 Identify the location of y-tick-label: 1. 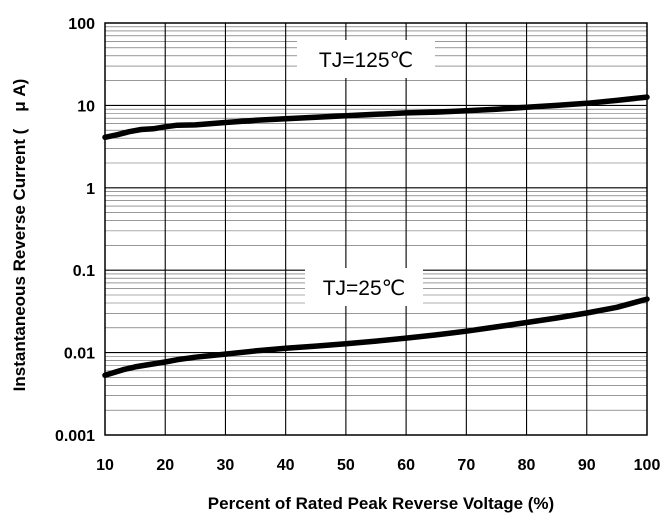
(90, 189).